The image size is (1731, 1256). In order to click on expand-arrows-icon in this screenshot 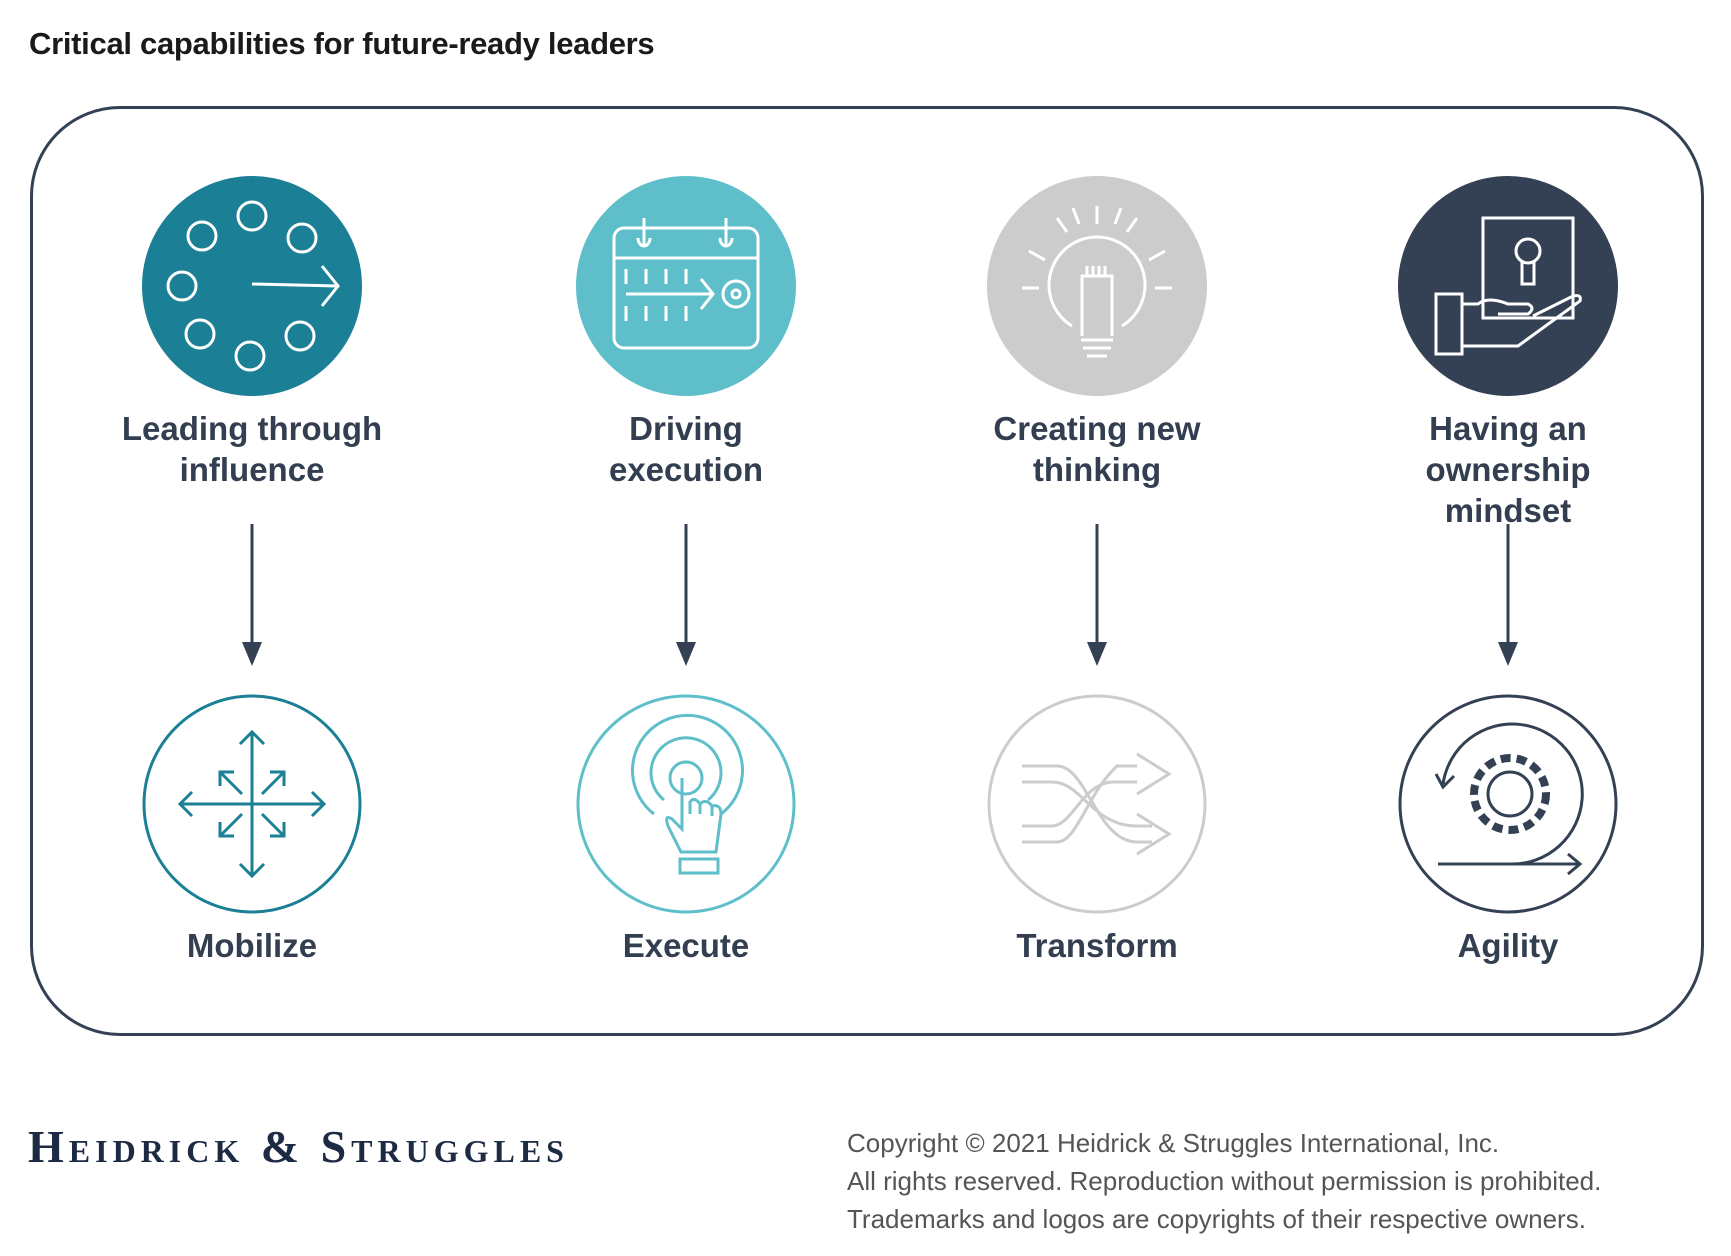, I will do `click(252, 804)`.